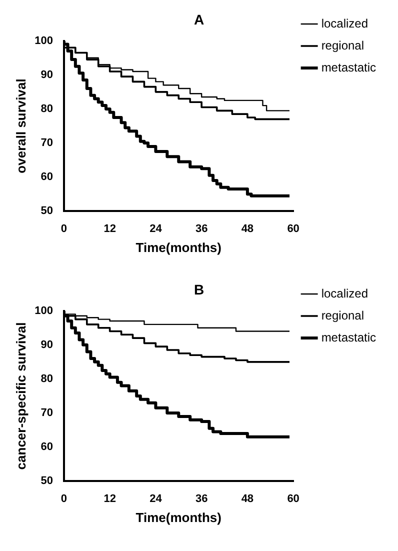  What do you see at coordinates (20, 126) in the screenshot?
I see `y-axis-title: overall survival` at bounding box center [20, 126].